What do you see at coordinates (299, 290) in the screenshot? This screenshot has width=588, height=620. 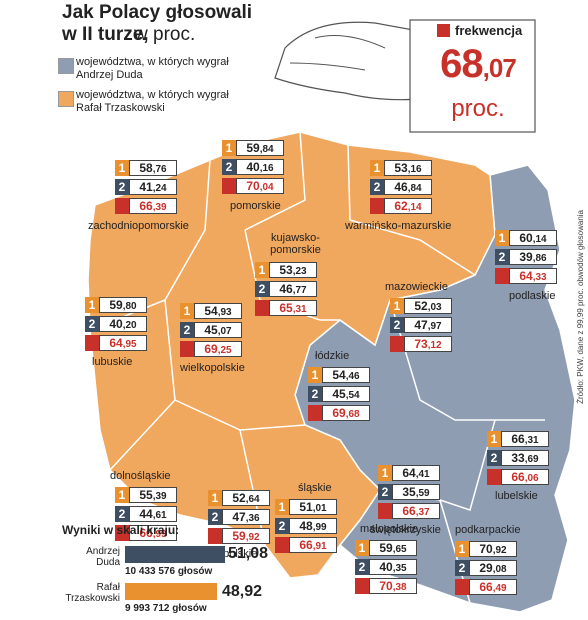 I see `value-dec: ,77` at bounding box center [299, 290].